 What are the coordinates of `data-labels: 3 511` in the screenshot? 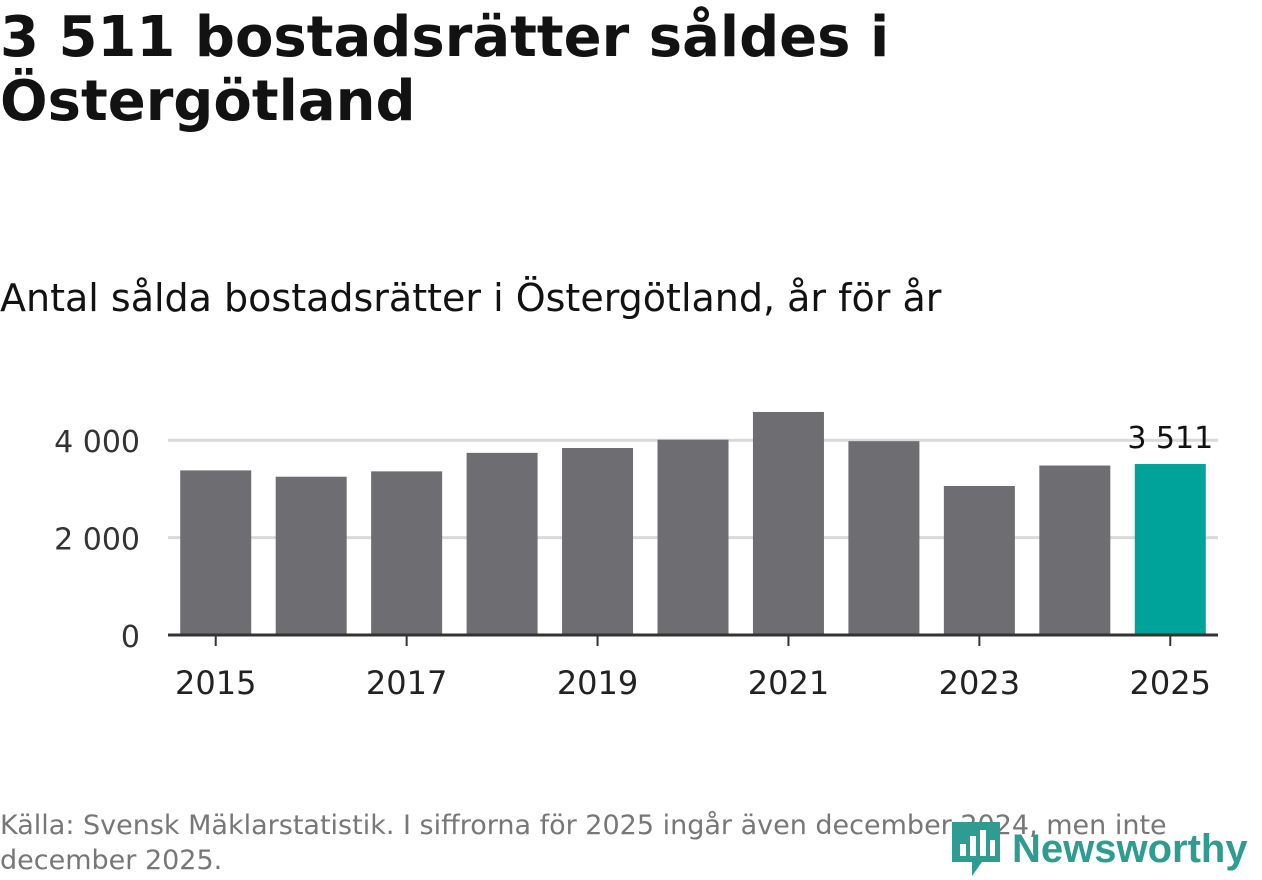 It's located at (1170, 438).